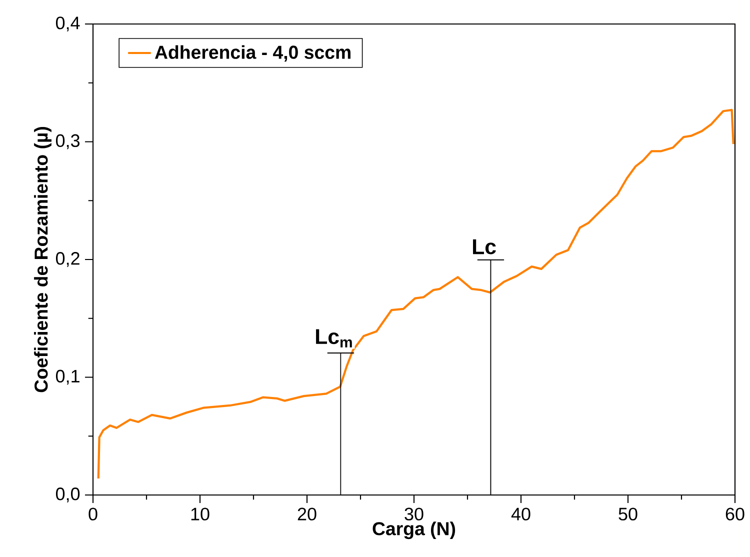  I want to click on legend-label: Adherencia - 4,0 sccm, so click(252, 53).